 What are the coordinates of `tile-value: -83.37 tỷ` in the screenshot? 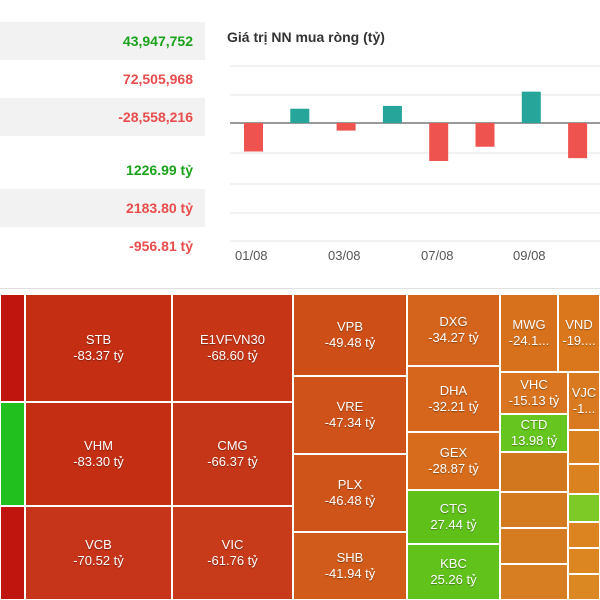 It's located at (98, 355).